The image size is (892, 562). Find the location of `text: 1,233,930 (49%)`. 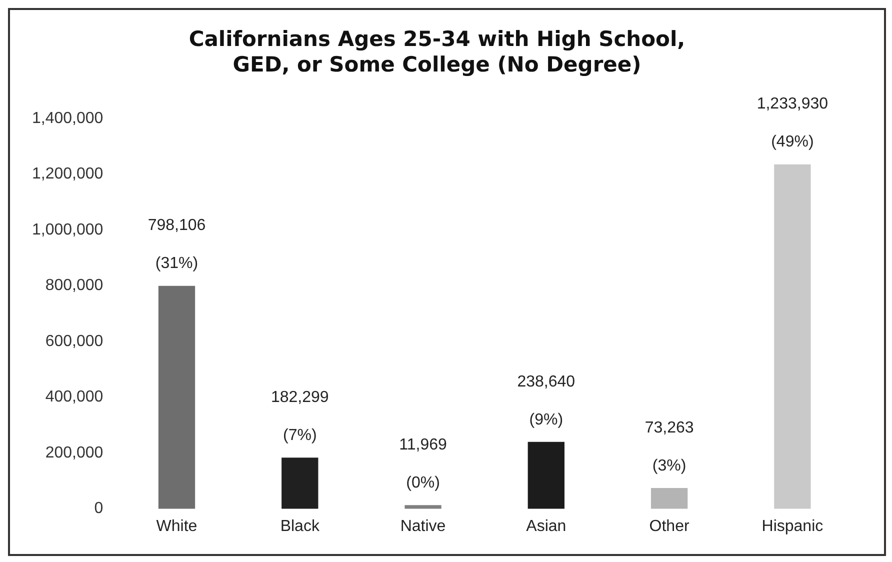

text: 1,233,930 (49%) is located at coordinates (792, 123).